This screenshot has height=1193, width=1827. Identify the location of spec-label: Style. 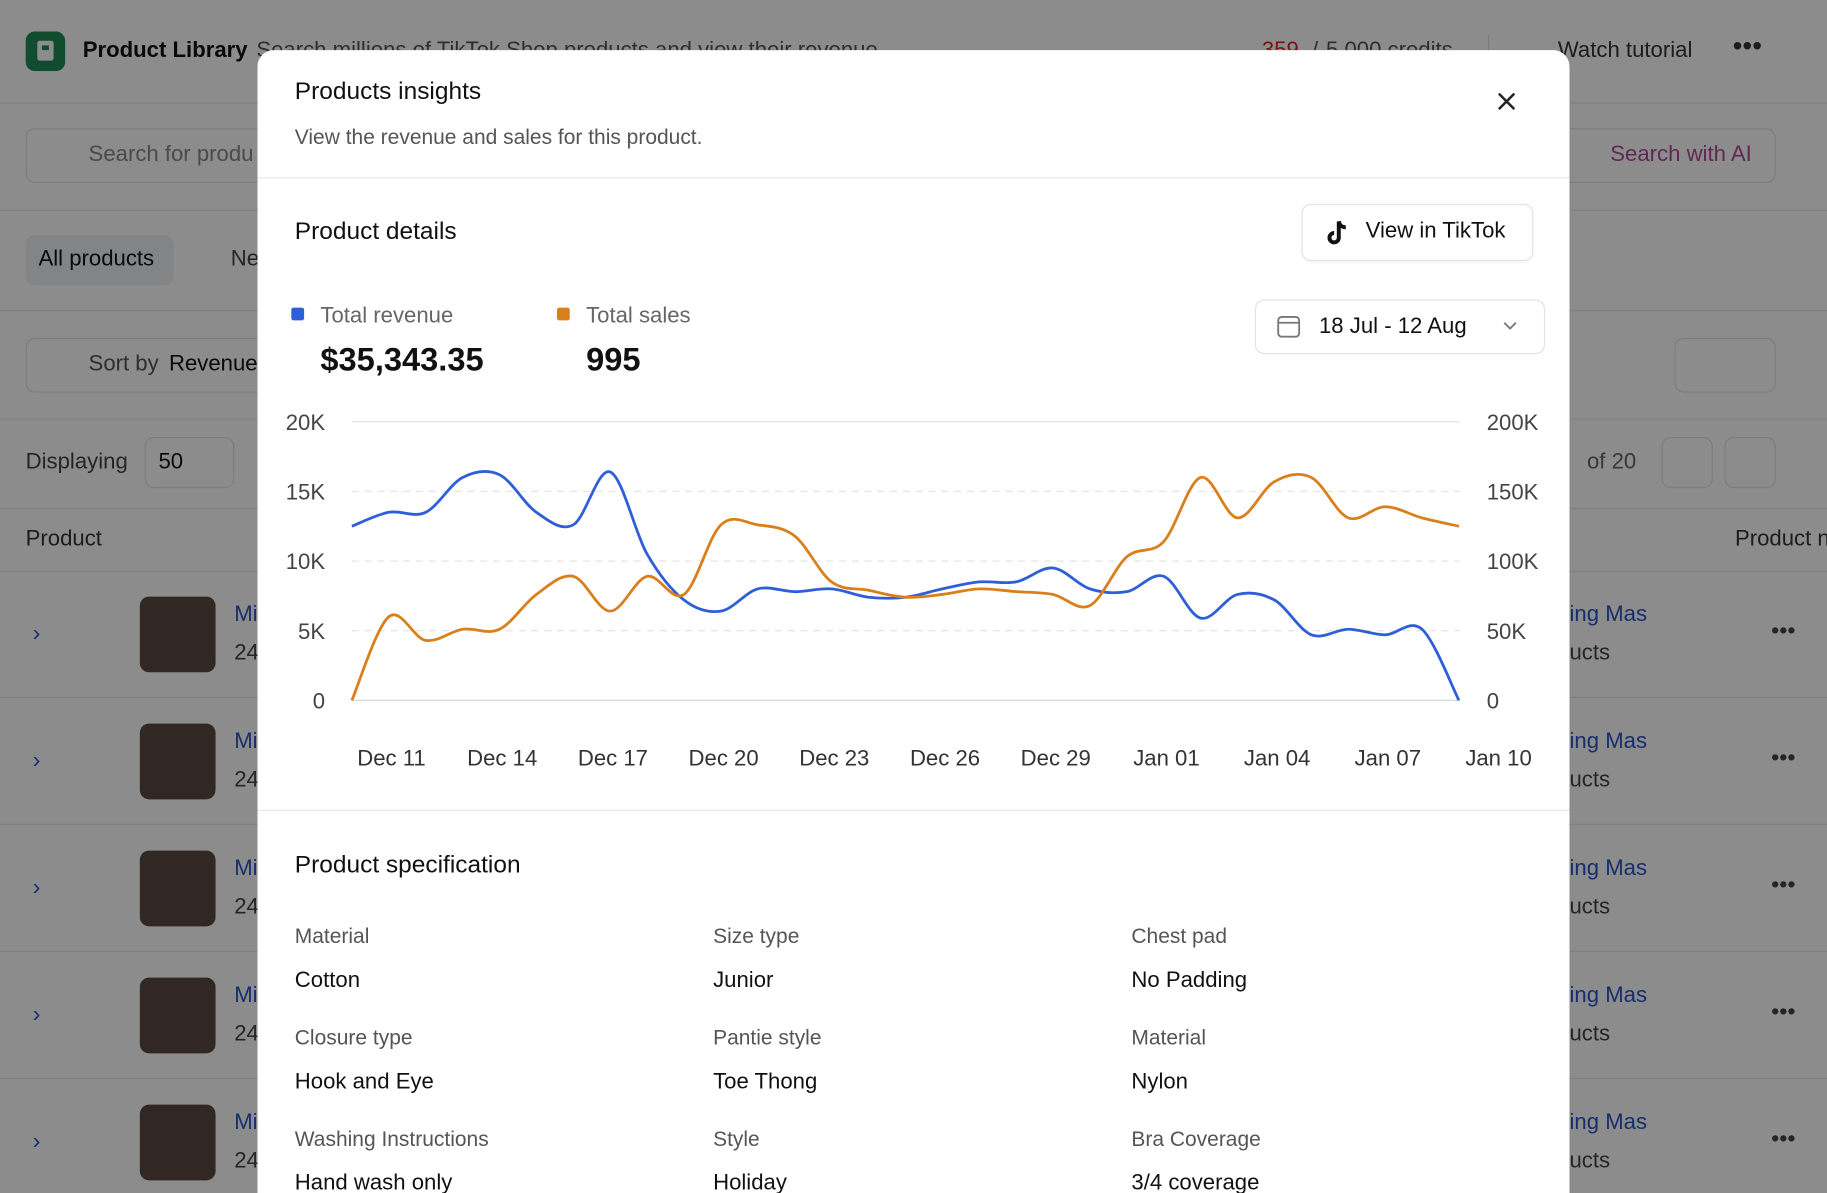
(736, 1139).